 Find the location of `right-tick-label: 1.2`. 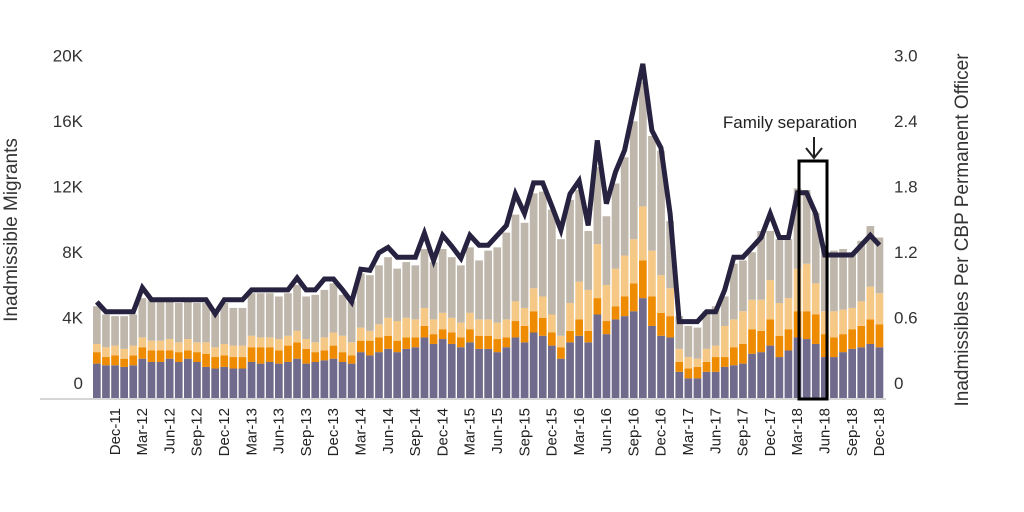

right-tick-label: 1.2 is located at coordinates (906, 252).